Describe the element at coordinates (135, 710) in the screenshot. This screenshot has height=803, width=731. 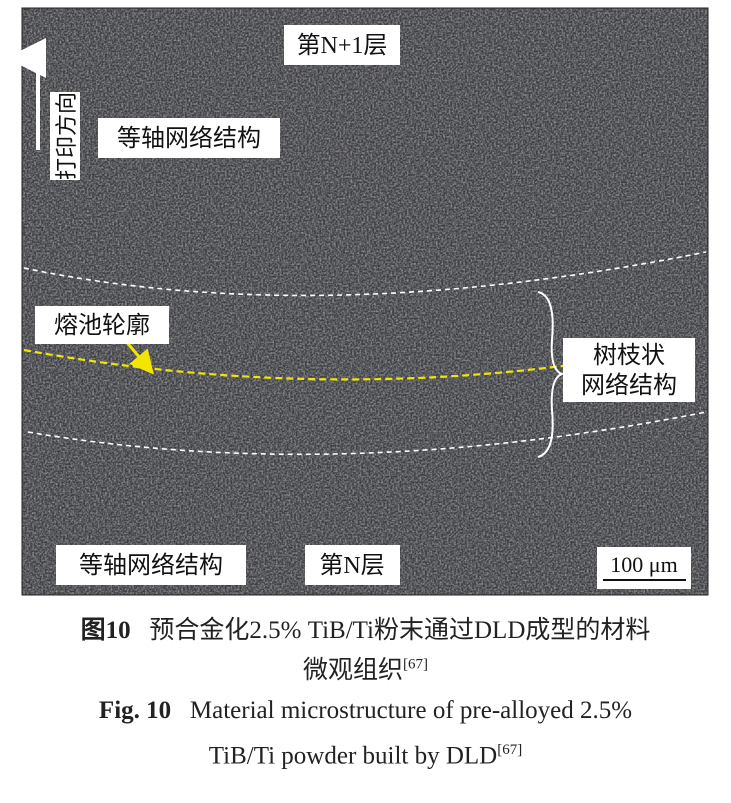
I see `figure-number: Fig. 10` at that location.